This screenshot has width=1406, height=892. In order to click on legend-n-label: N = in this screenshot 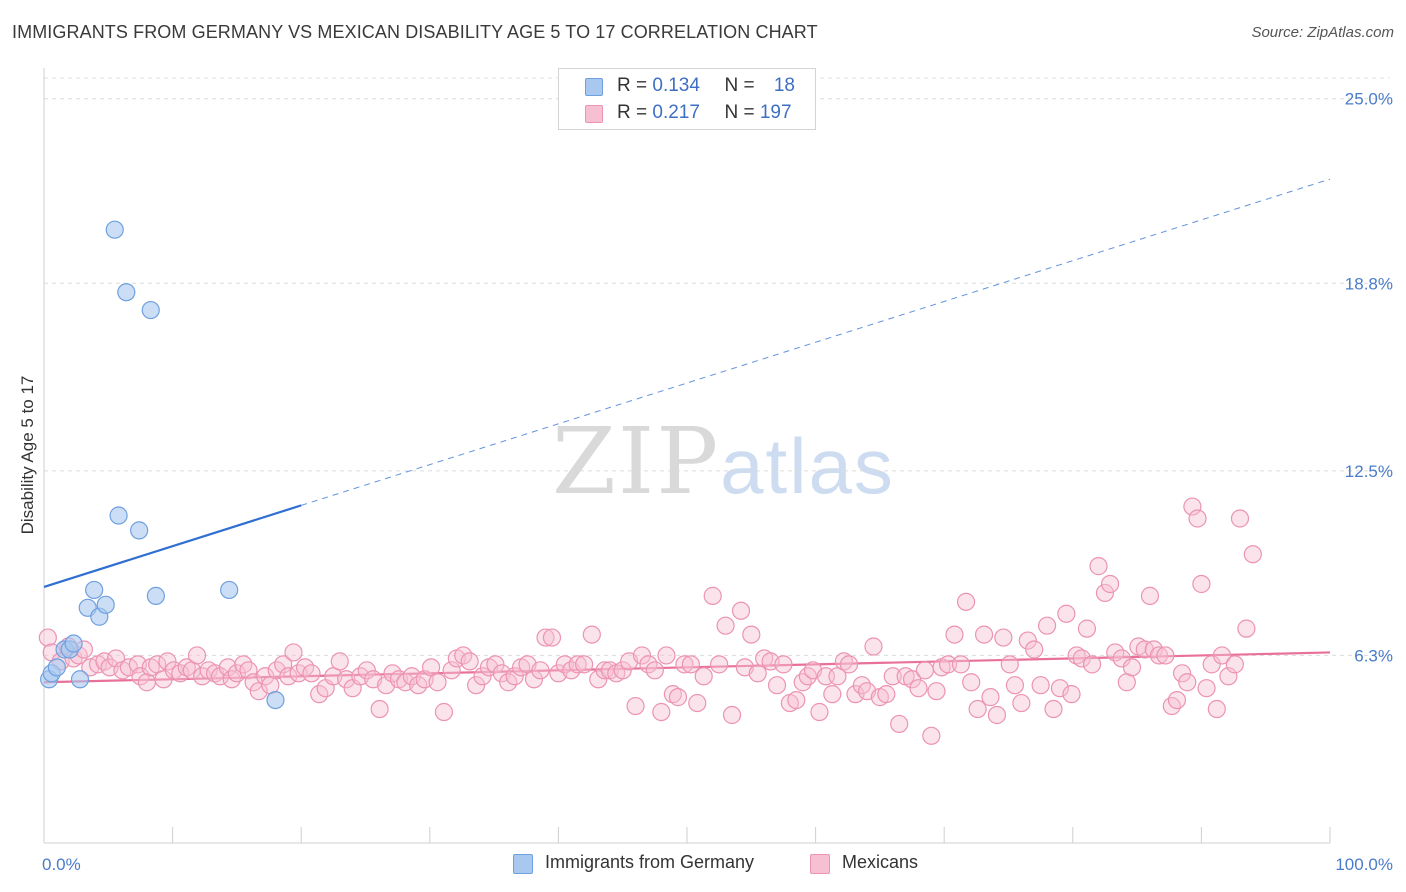, I will do `click(742, 112)`.